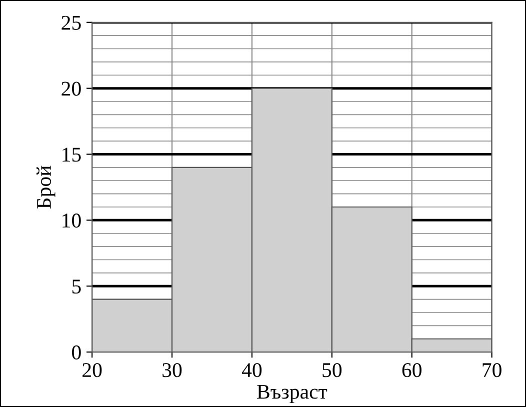 The width and height of the screenshot is (526, 407). Describe the element at coordinates (252, 370) in the screenshot. I see `x-tick-label: 40` at that location.